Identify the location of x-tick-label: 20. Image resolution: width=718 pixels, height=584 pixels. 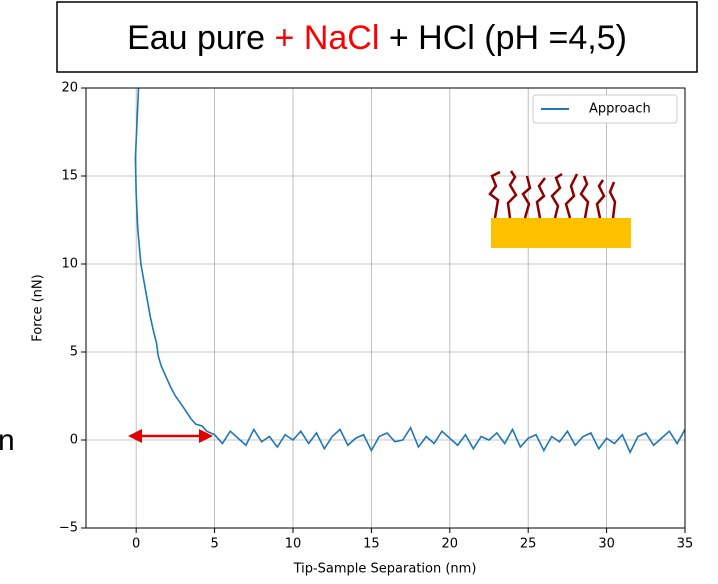
(450, 544).